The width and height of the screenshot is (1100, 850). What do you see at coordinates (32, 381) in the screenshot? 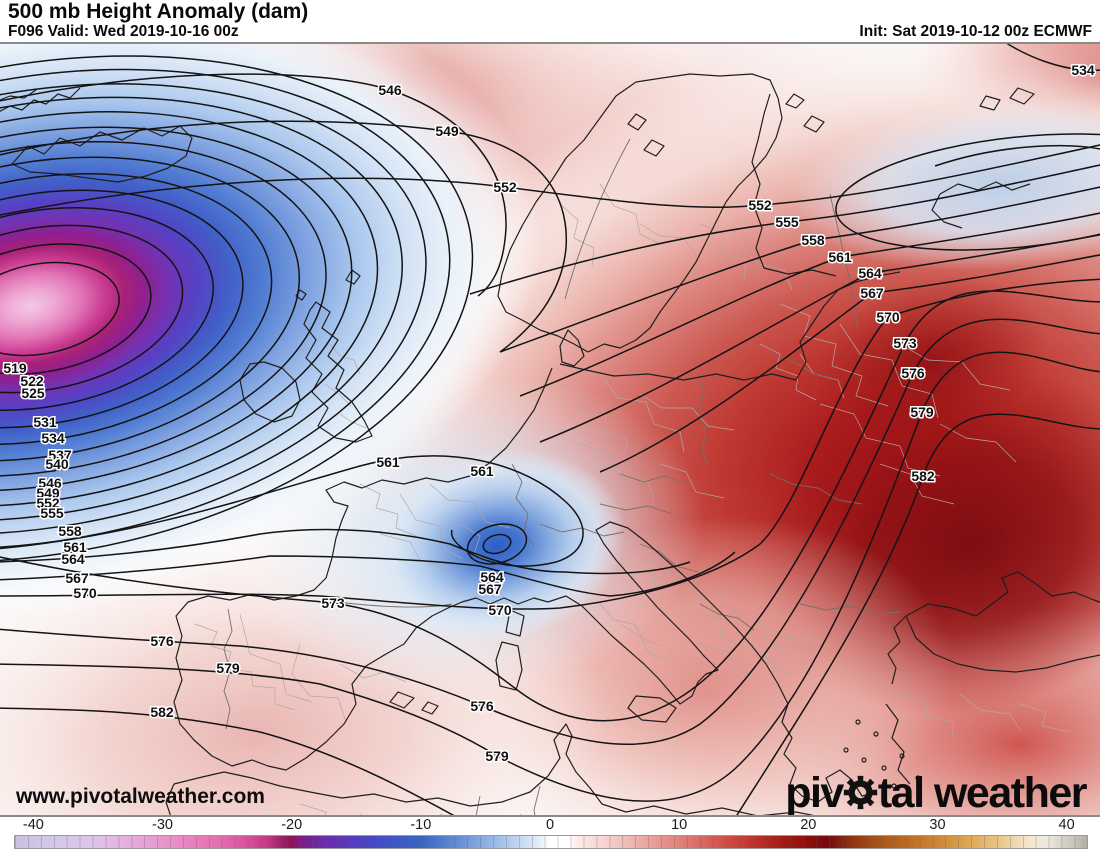
I see `contour-label: 522` at bounding box center [32, 381].